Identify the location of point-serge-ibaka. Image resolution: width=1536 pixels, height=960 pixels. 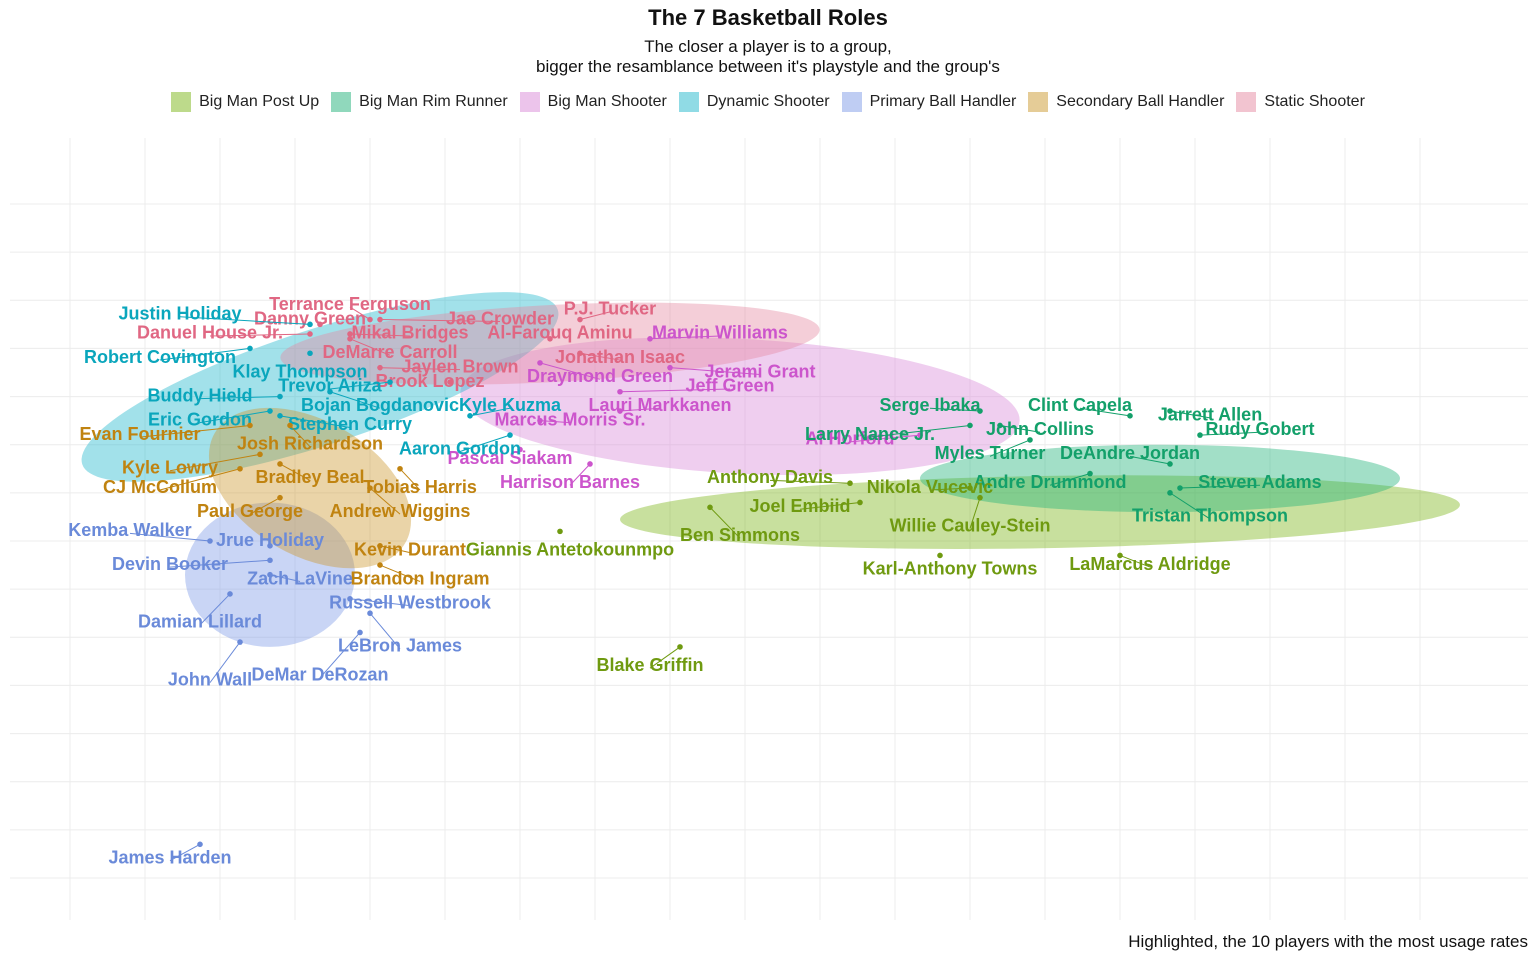
(980, 411).